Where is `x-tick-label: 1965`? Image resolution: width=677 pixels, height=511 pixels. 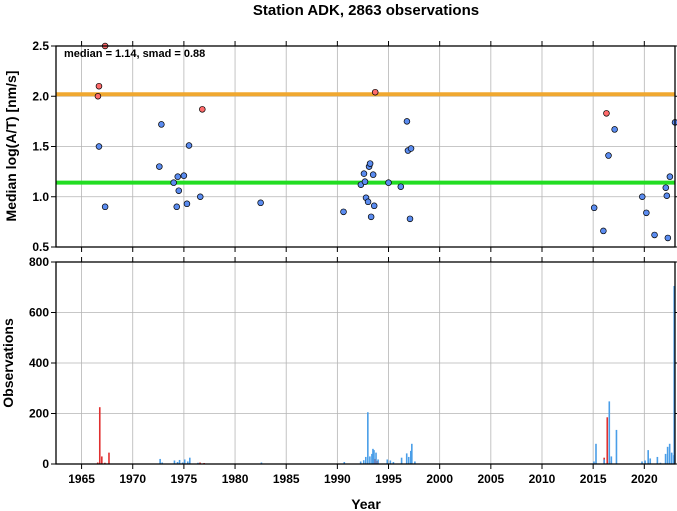 x-tick-label: 1965 is located at coordinates (81, 479).